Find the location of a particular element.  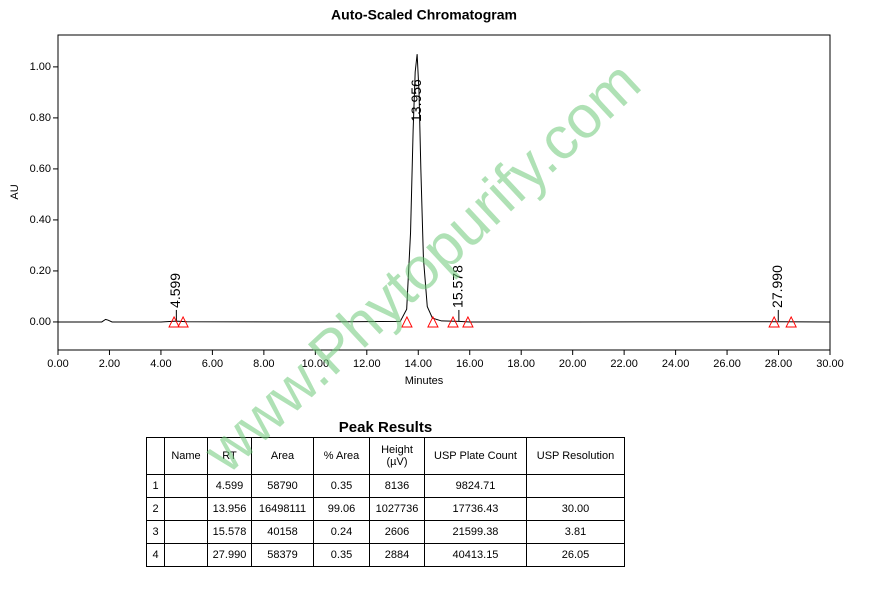

table-cell: 0.24 is located at coordinates (341, 532).